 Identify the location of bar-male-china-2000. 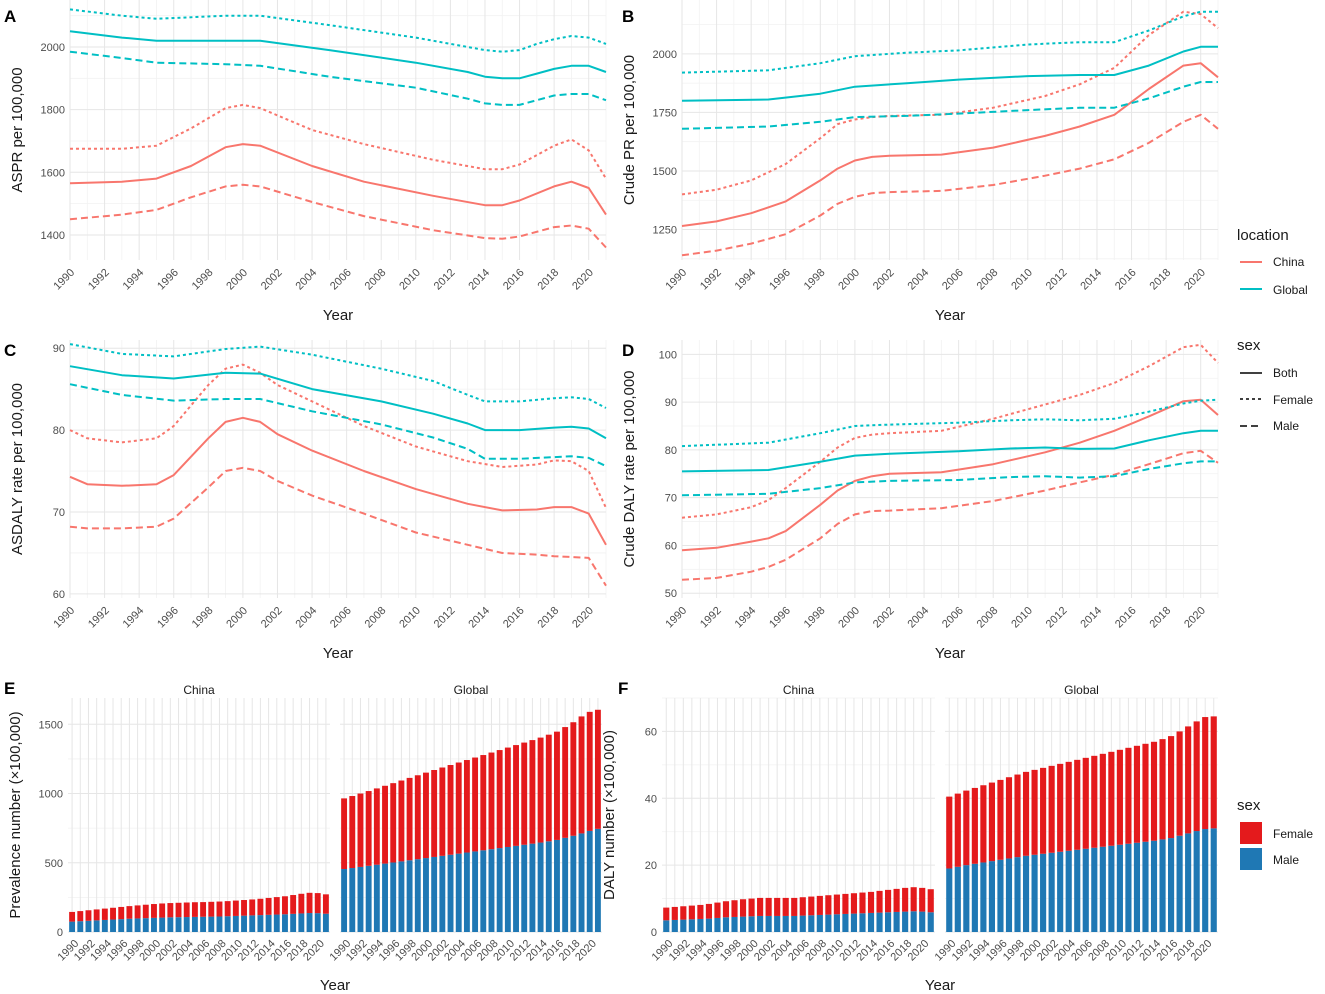
(751, 924).